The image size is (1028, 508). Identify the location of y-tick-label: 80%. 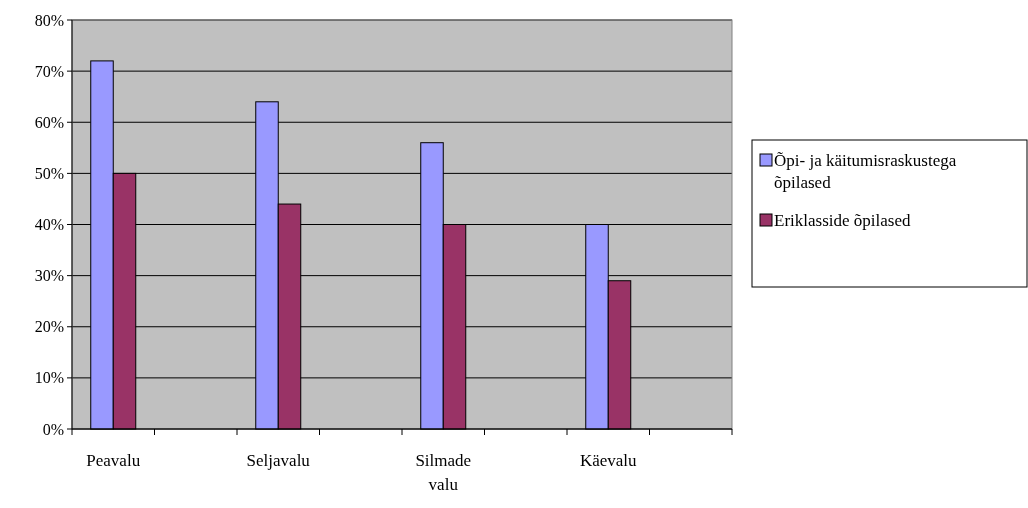
(49, 20).